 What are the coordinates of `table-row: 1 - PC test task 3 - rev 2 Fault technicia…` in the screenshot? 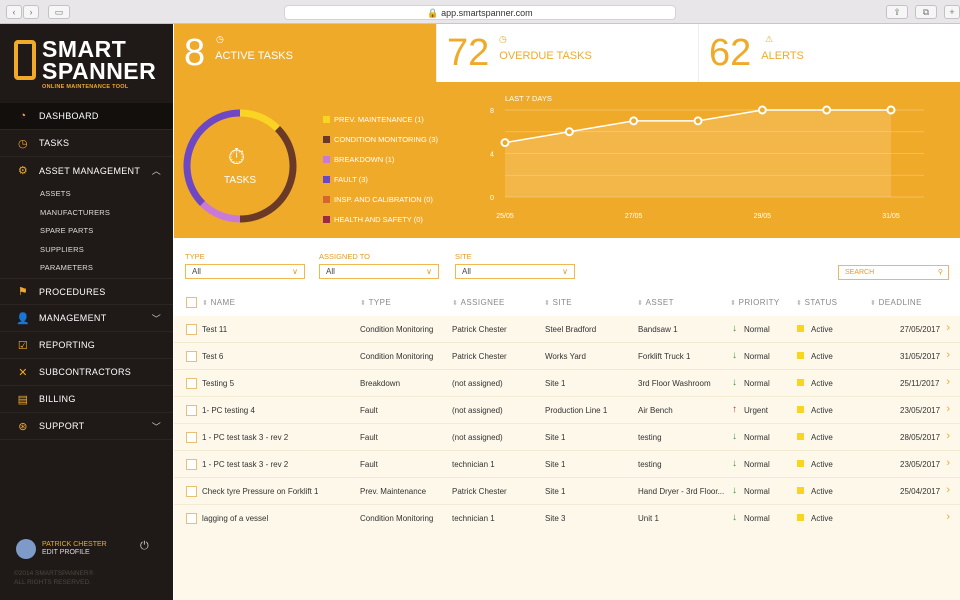 It's located at (567, 464).